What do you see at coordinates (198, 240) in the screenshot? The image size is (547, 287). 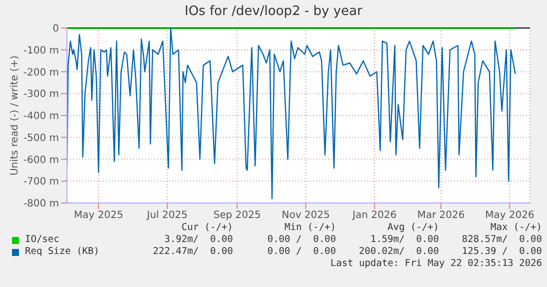 I see `text: 3.92m/ 0.00` at bounding box center [198, 240].